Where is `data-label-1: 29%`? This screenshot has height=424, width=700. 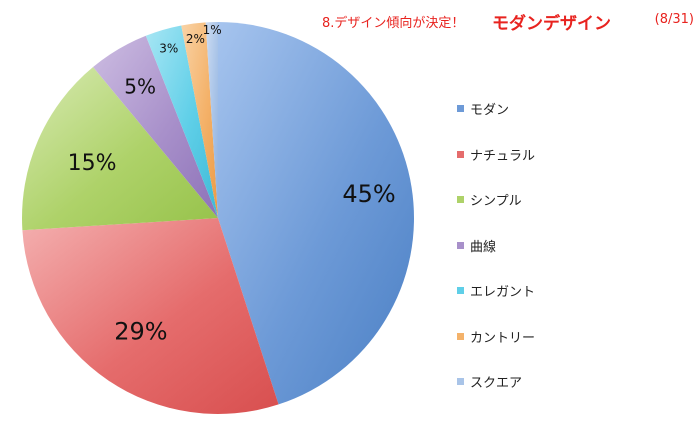 data-label-1: 29% is located at coordinates (140, 331).